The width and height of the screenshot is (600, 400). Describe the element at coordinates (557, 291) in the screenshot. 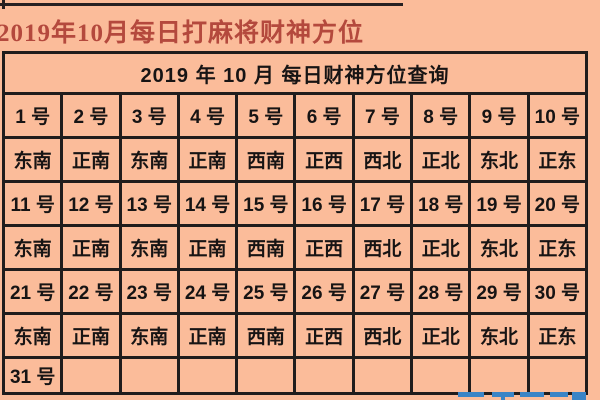

I see `date-cell: 30 号` at that location.